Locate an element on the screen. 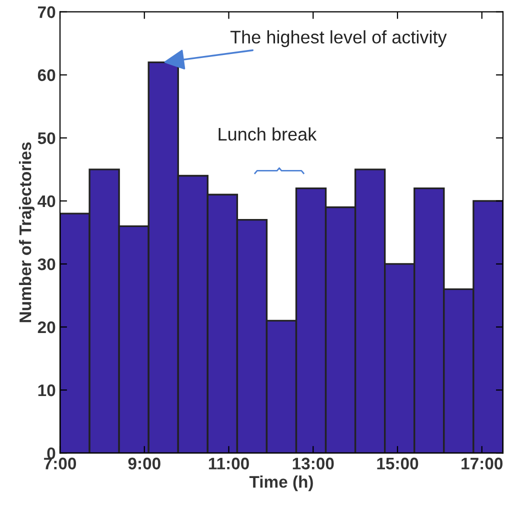 The image size is (506, 516). y-tick-label: 50 is located at coordinates (47, 138).